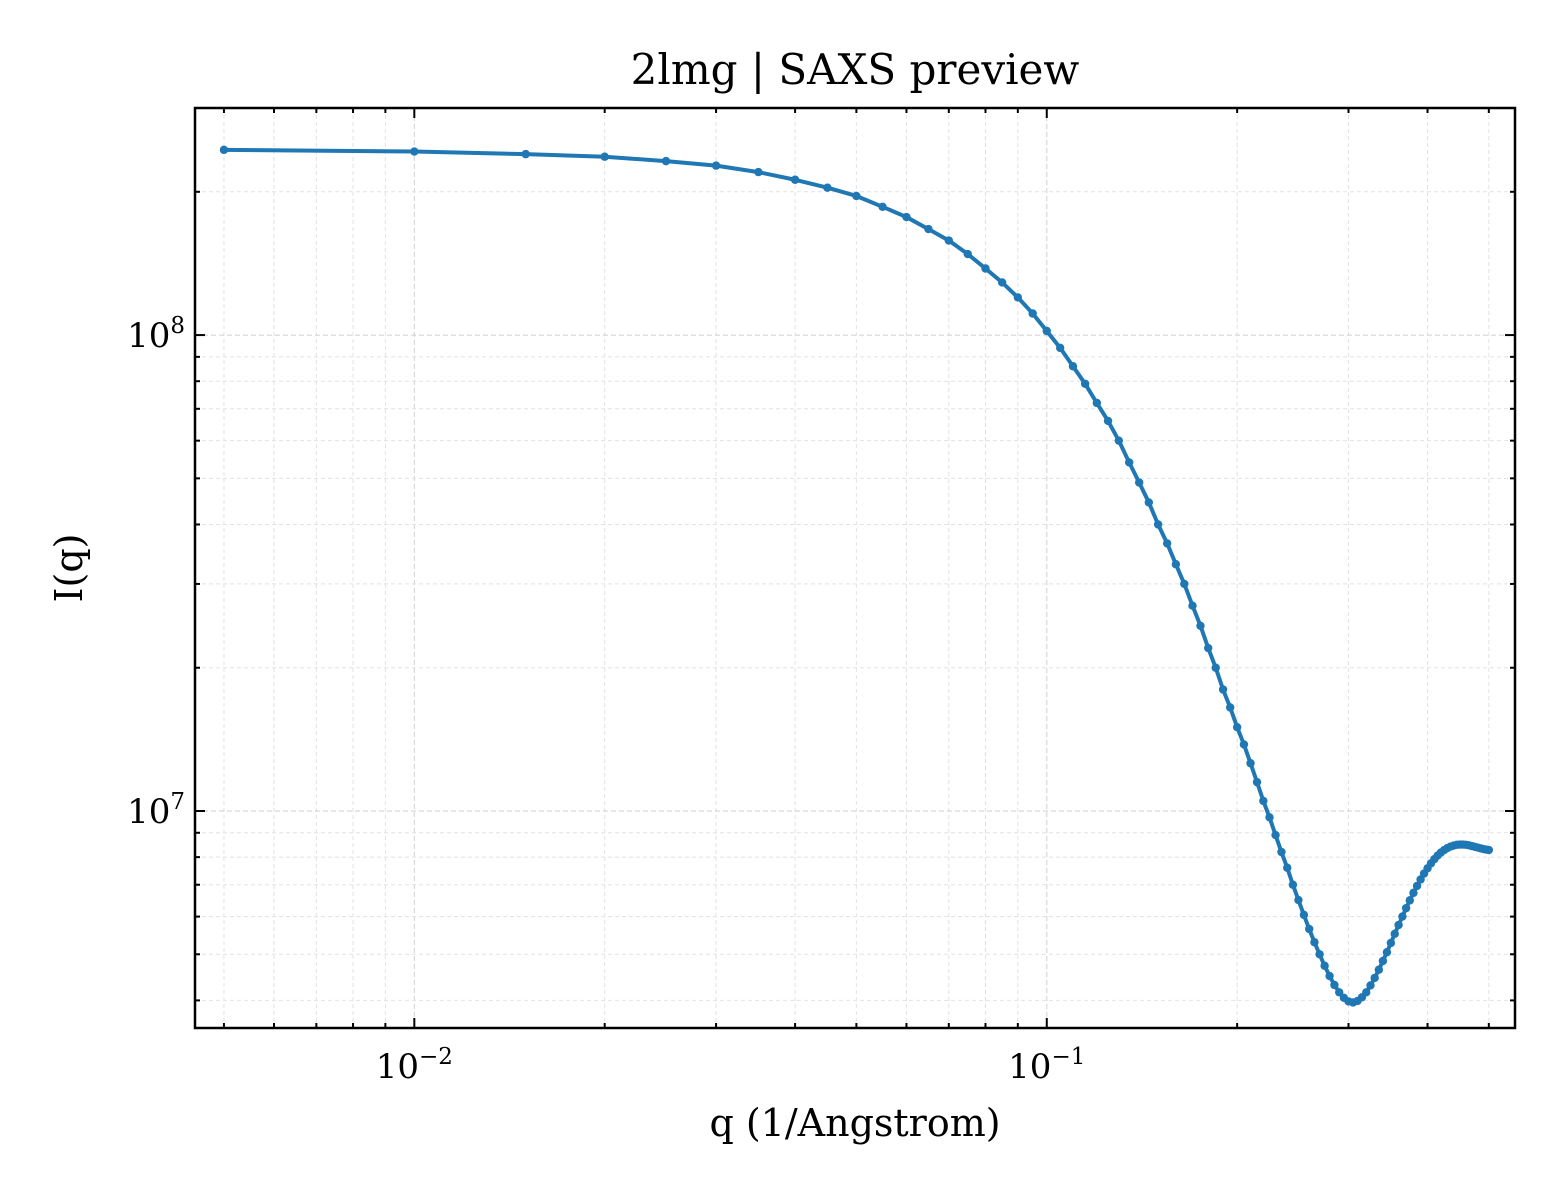 This screenshot has width=1560, height=1200. I want to click on y-axis-label: I(q), so click(69, 568).